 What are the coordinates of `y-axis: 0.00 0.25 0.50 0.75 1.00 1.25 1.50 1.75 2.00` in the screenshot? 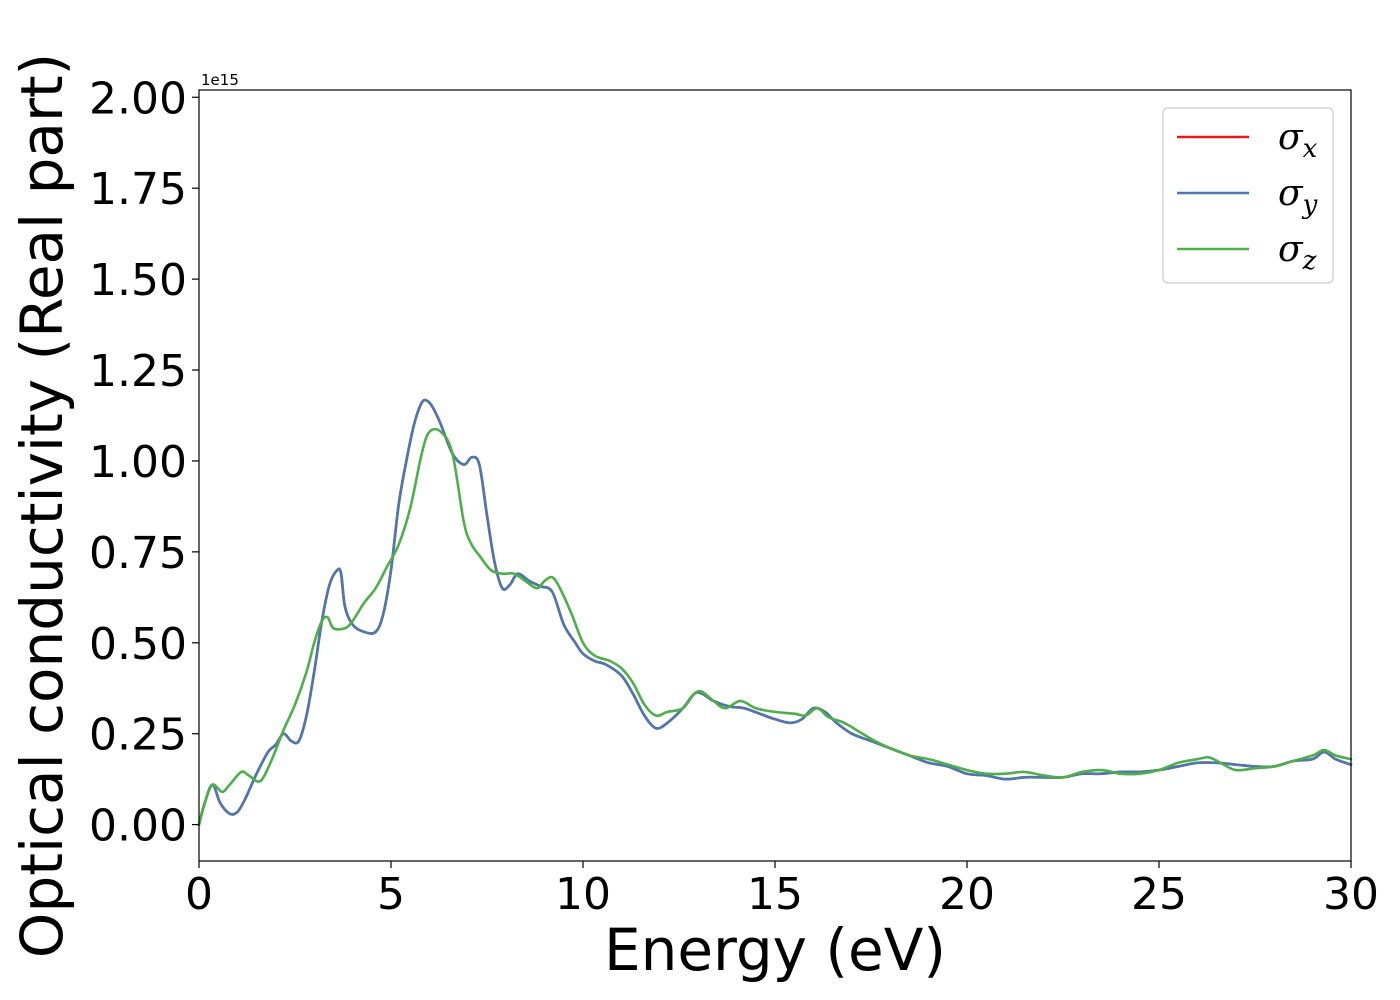 It's located at (144, 462).